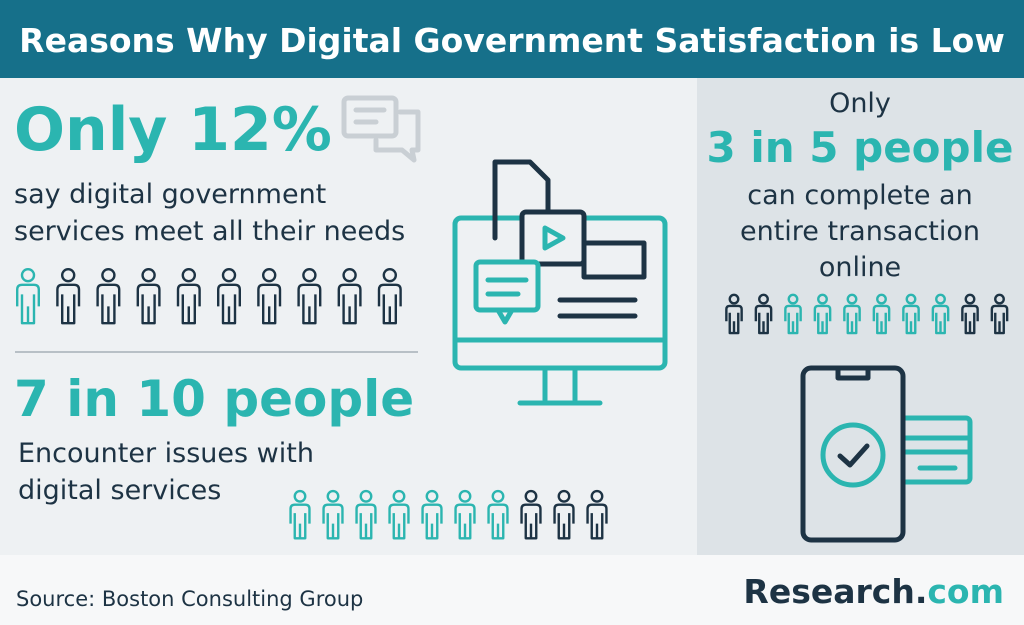  Describe the element at coordinates (965, 591) in the screenshot. I see `logo-suffix: com` at that location.